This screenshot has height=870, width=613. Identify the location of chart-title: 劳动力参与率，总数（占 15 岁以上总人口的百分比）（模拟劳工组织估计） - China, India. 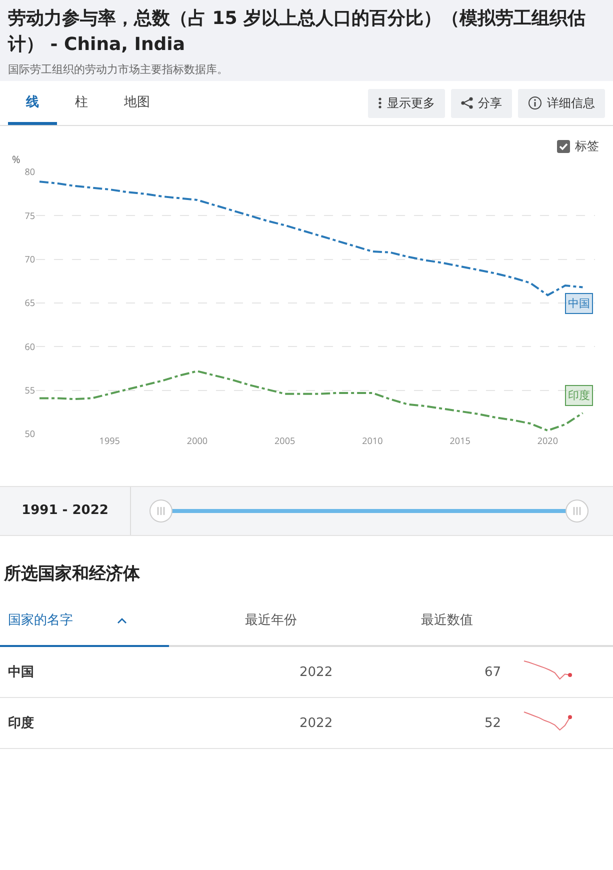
(297, 32).